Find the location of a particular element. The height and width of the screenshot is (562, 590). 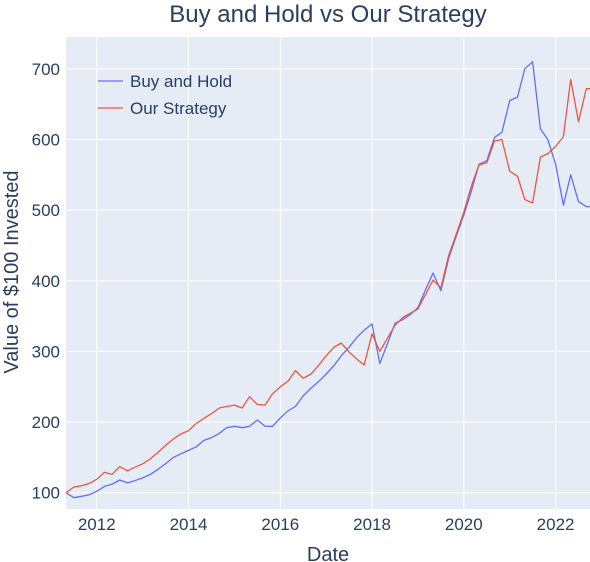

x-tick-label: 2020 is located at coordinates (464, 524).